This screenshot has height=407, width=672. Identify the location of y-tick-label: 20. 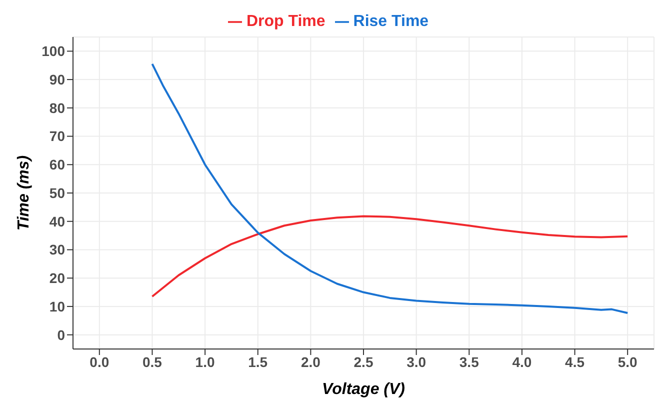
(57, 278).